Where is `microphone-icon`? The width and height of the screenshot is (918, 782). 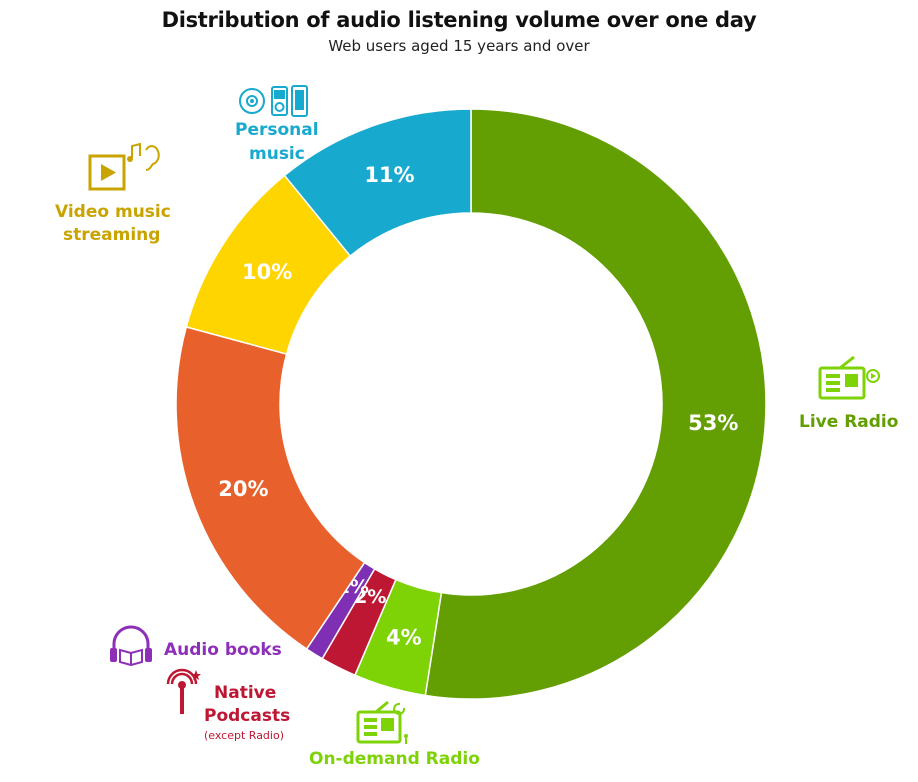
microphone-icon is located at coordinates (183, 691).